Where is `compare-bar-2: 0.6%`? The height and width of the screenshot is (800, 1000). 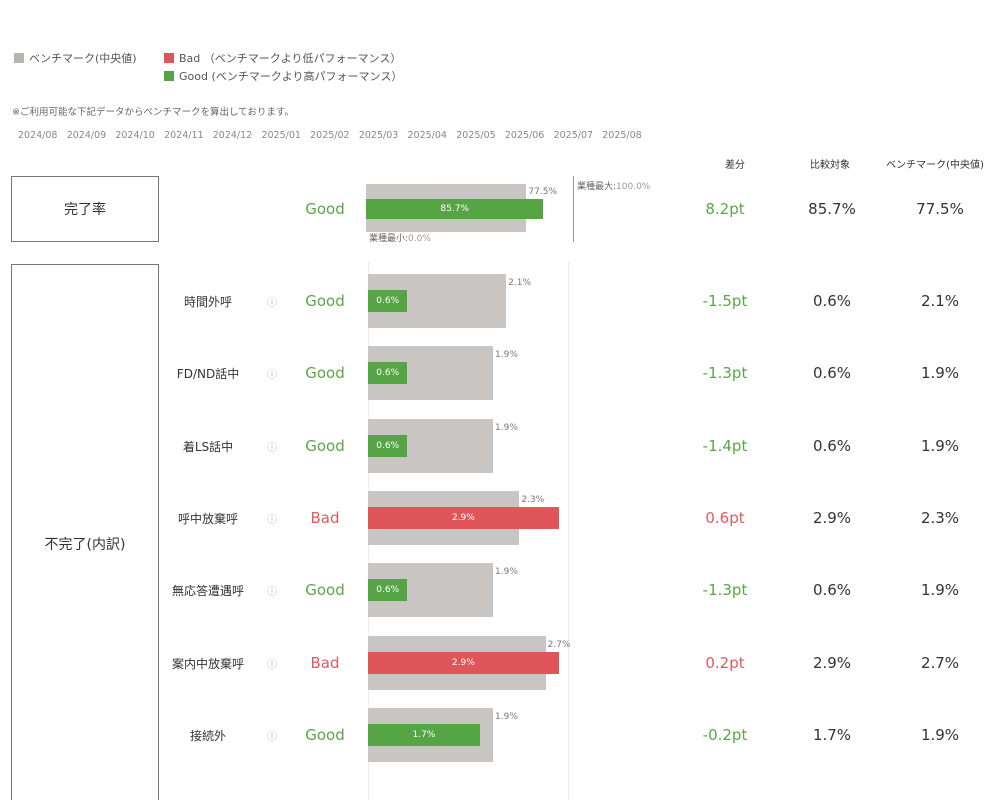
compare-bar-2: 0.6% is located at coordinates (388, 445).